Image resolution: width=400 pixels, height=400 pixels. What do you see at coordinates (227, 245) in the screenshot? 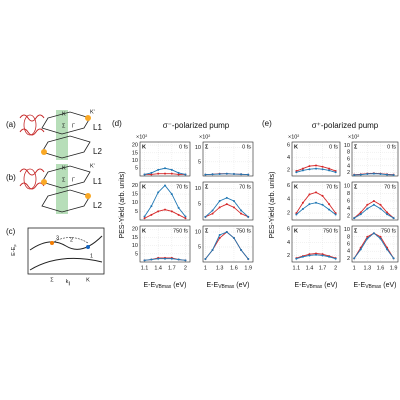
I see `series-line` at bounding box center [227, 245].